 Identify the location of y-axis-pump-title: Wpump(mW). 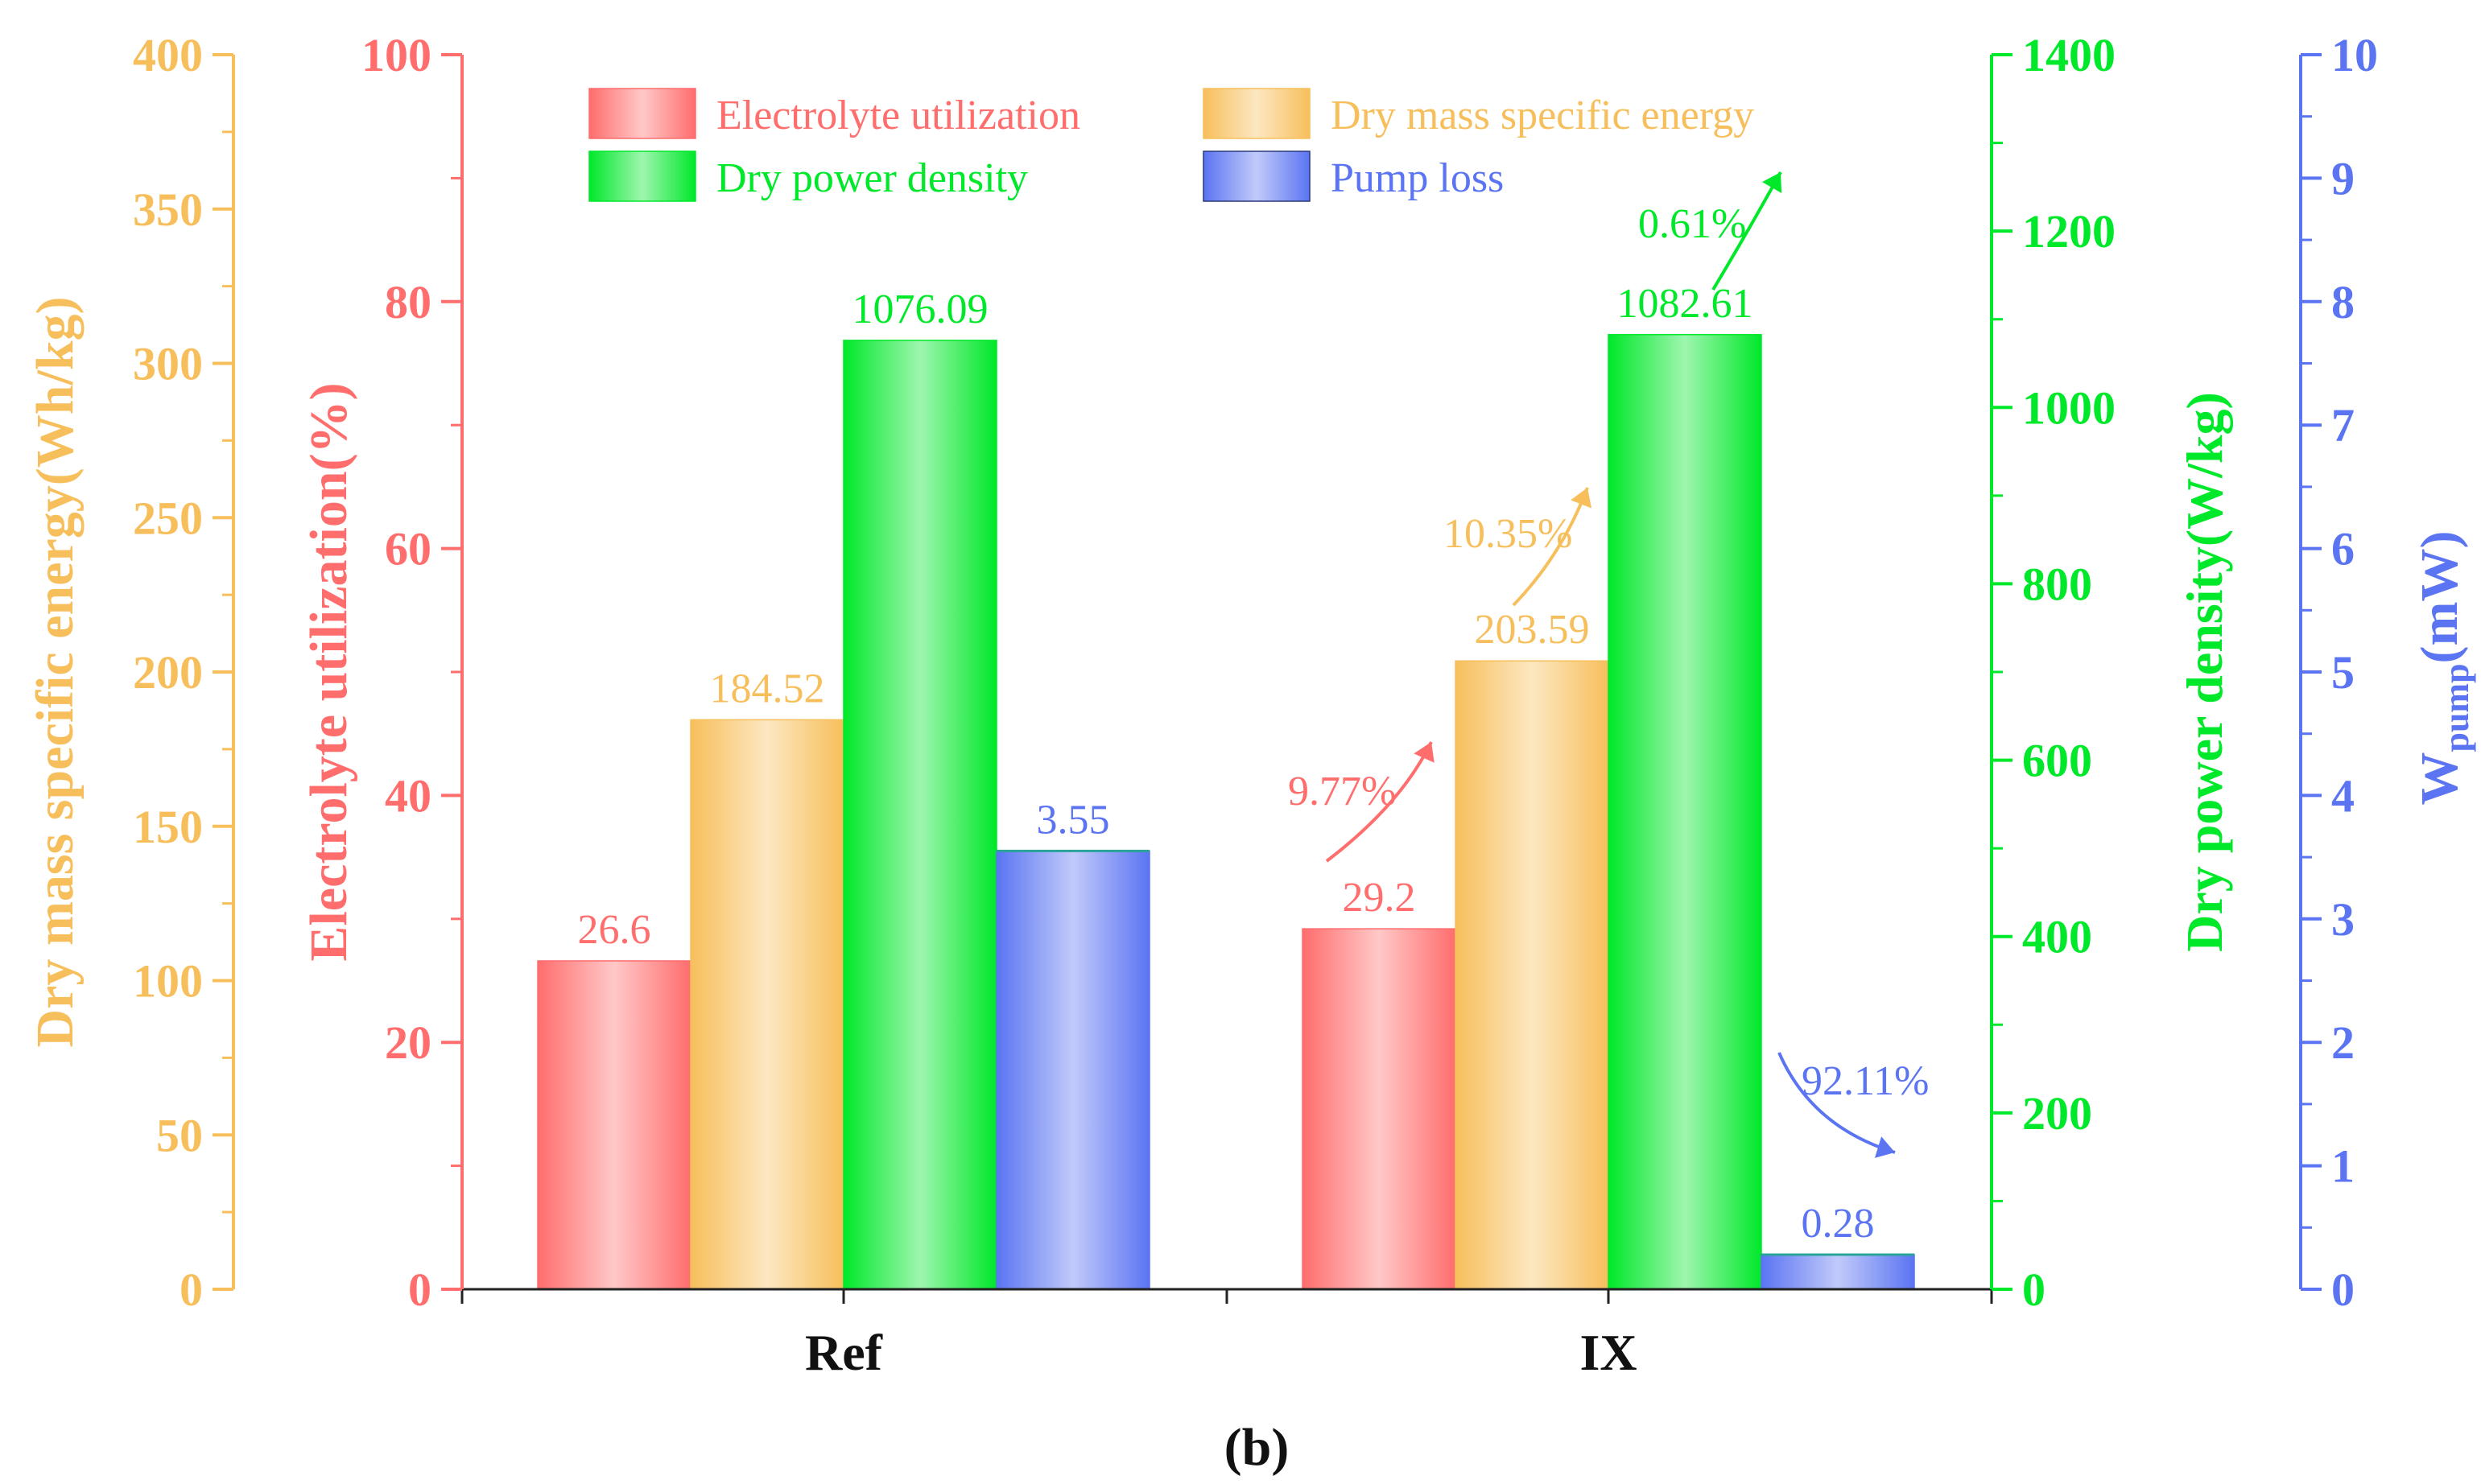
(2443, 667).